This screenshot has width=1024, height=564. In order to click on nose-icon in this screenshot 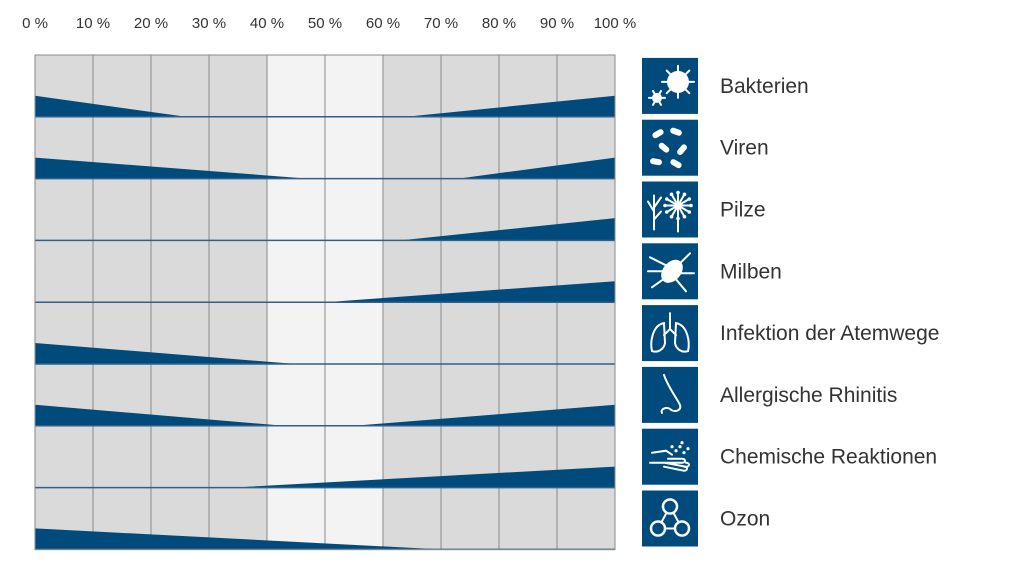, I will do `click(670, 394)`.